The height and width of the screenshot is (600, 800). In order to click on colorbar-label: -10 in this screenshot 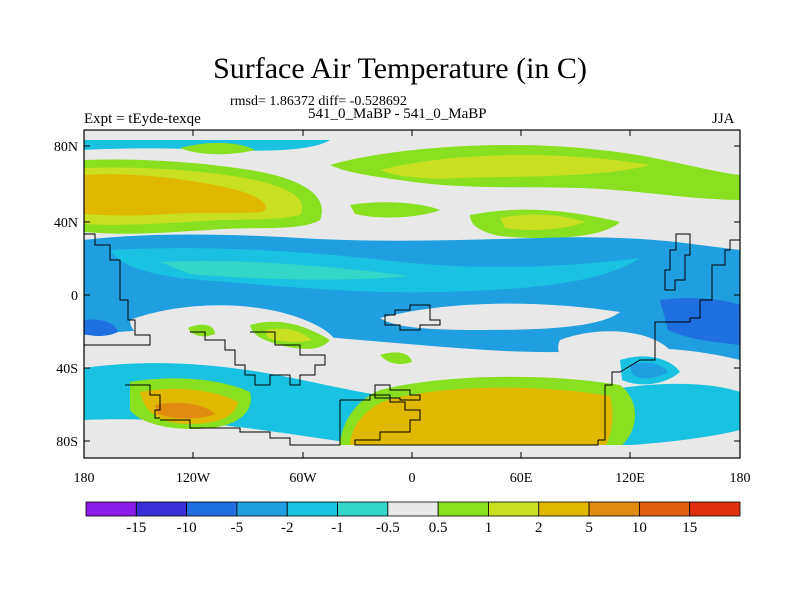, I will do `click(187, 528)`.